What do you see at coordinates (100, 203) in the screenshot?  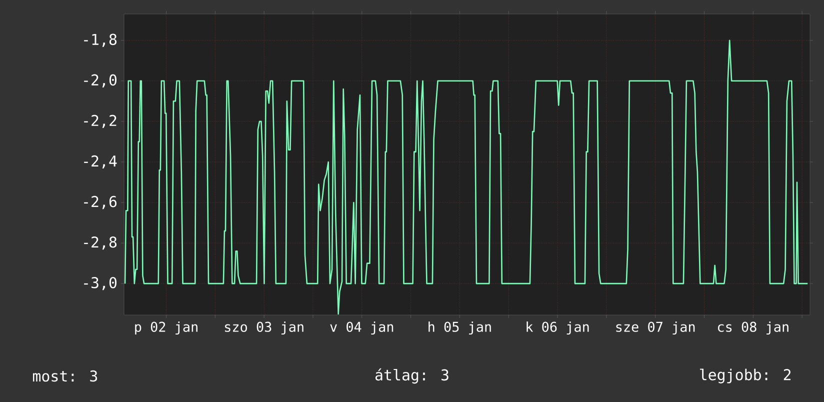 I see `y-tick-label: -2,6` at bounding box center [100, 203].